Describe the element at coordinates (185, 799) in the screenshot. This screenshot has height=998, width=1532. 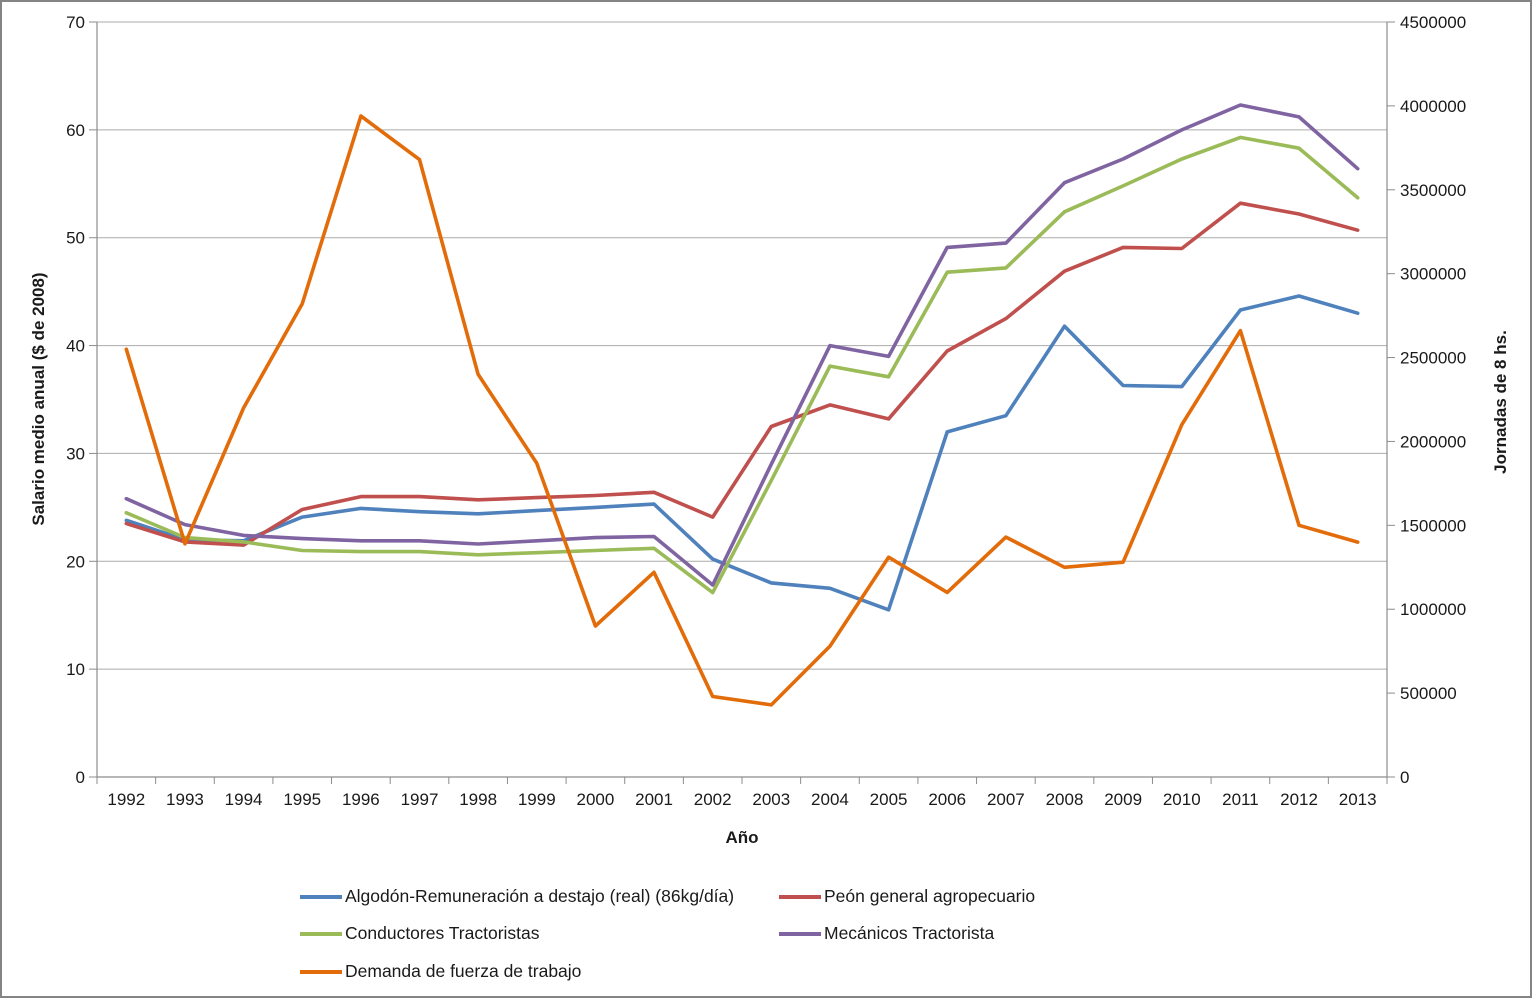
I see `x-axis-tick-label: 1993` at that location.